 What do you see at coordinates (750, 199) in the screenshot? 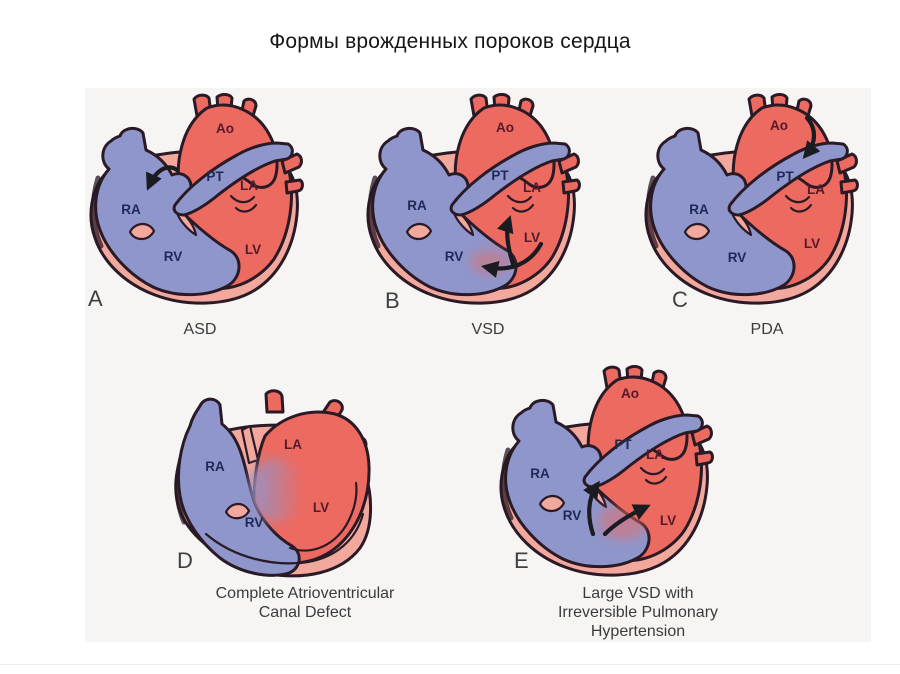
I see `heart-diagram-pda: Ao PT LA RA RV LV` at bounding box center [750, 199].